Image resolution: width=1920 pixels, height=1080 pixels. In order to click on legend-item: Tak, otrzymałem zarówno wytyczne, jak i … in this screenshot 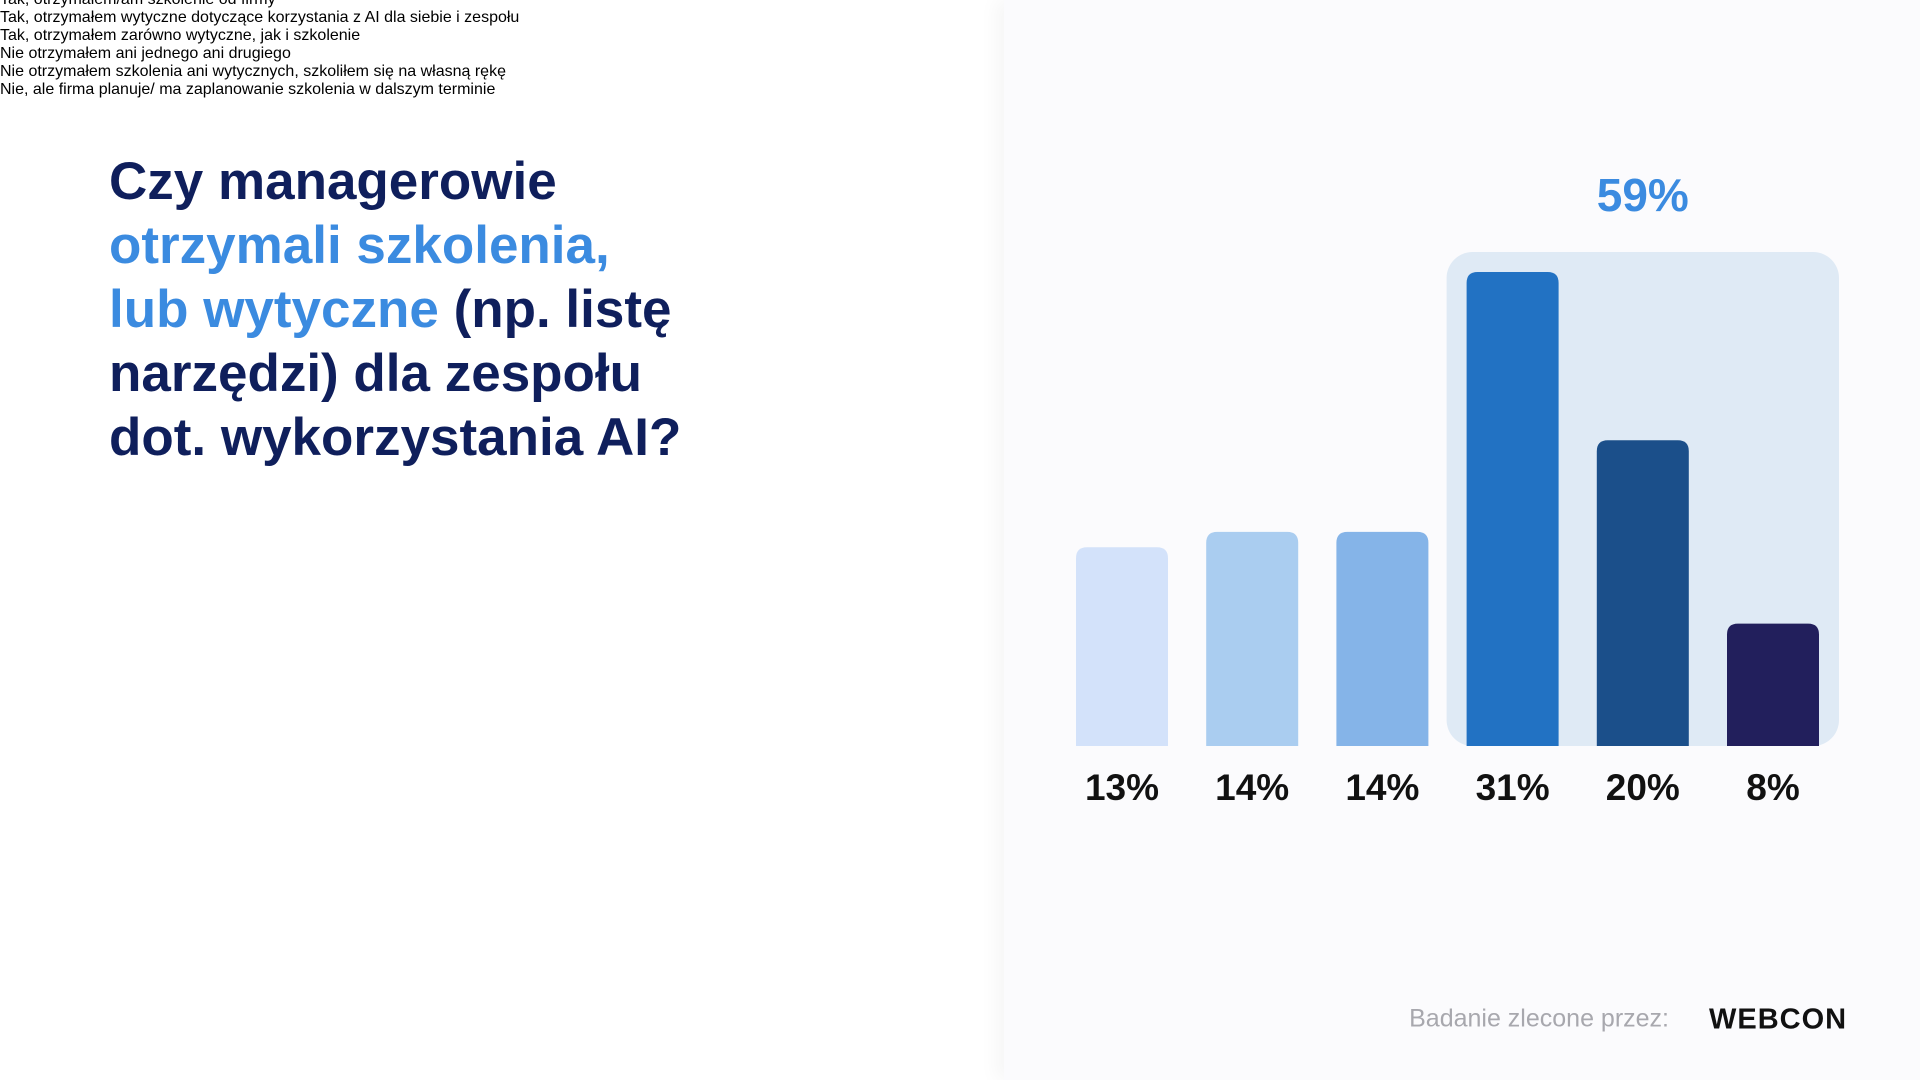, I will do `click(960, 40)`.